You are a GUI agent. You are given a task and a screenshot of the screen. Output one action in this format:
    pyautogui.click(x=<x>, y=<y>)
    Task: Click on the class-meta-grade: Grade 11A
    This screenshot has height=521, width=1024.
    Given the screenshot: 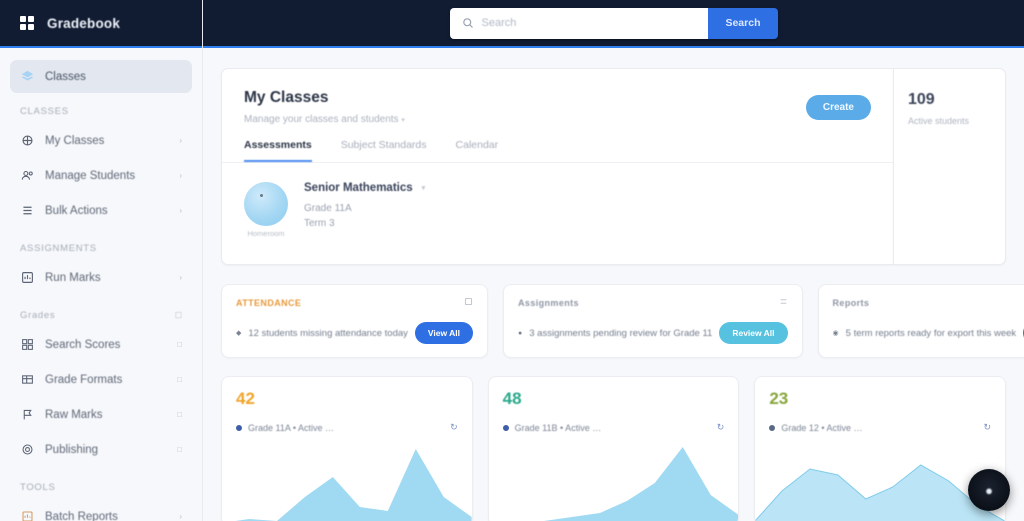 What is the action you would take?
    pyautogui.click(x=328, y=208)
    